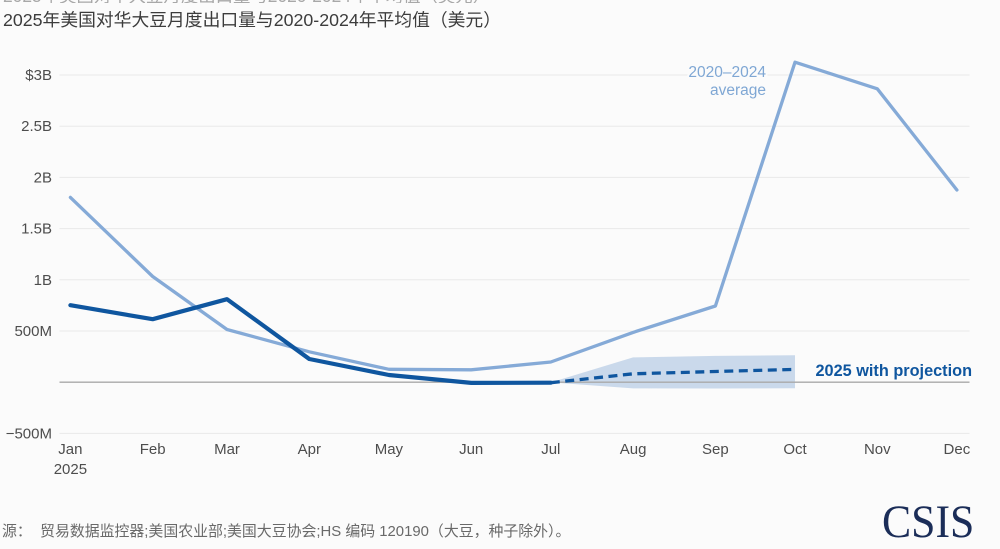 This screenshot has width=1000, height=549. What do you see at coordinates (153, 449) in the screenshot?
I see `svg-text: Feb` at bounding box center [153, 449].